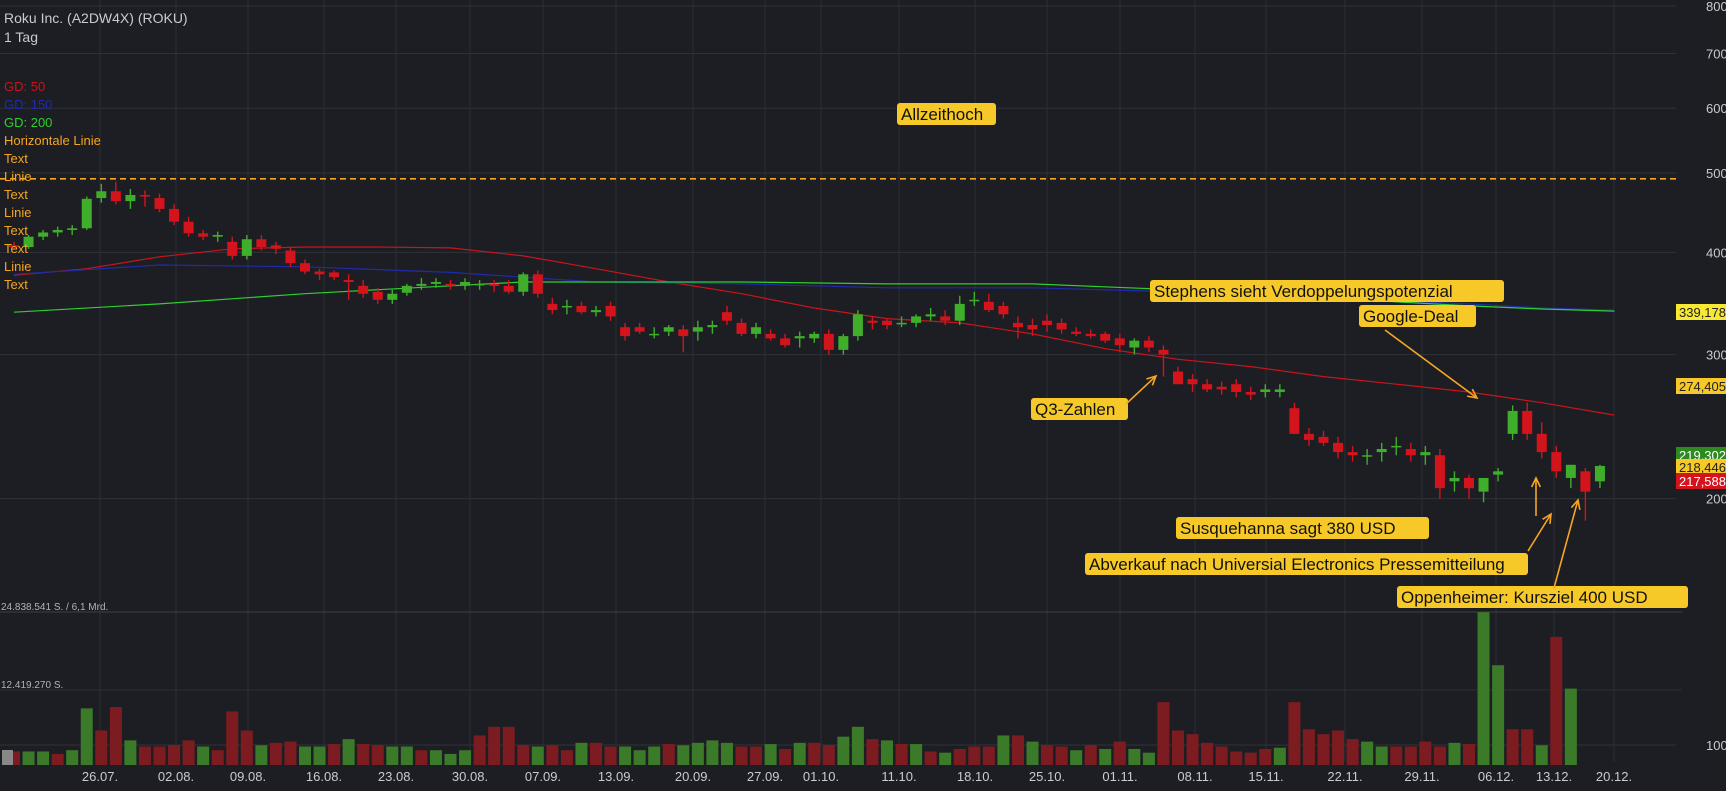 This screenshot has height=791, width=1726. Describe the element at coordinates (1542, 597) in the screenshot. I see `annotation-label: Oppenheimer: Kursziel 400 USD` at that location.